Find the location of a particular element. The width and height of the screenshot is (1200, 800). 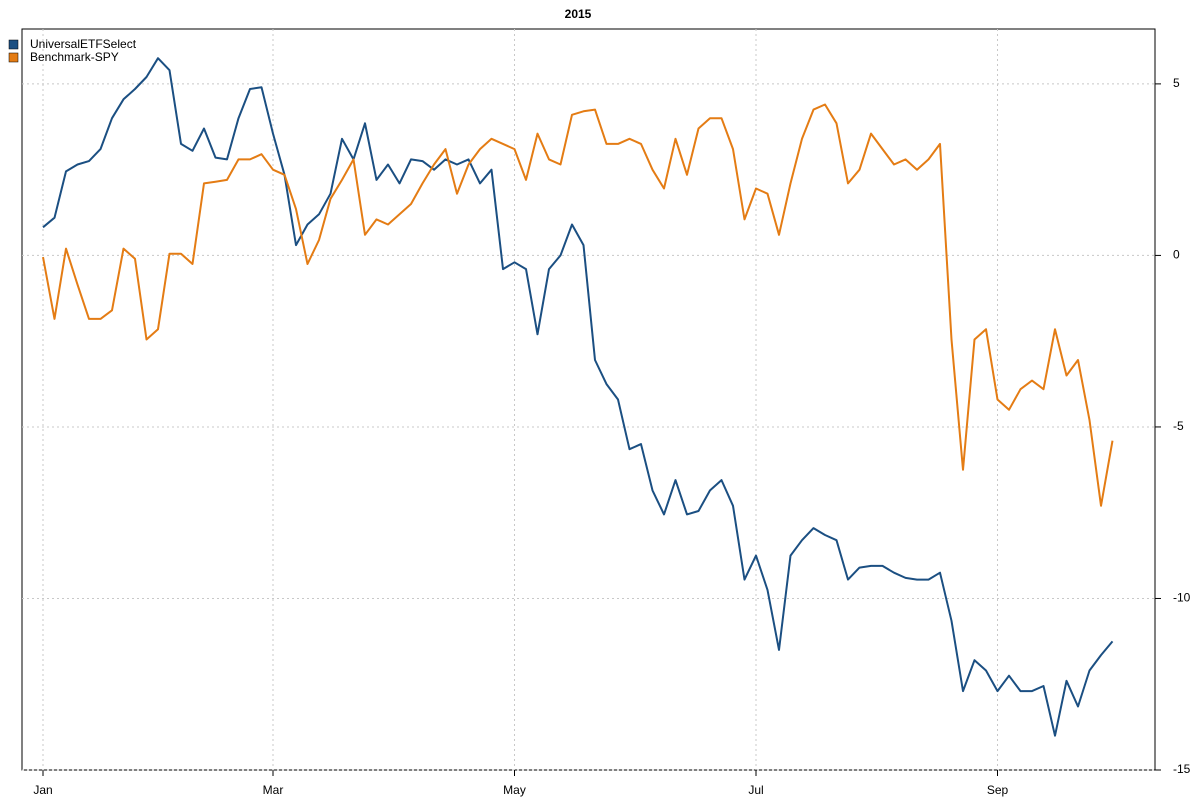

legend-label: Benchmark-SPY is located at coordinates (74, 57).